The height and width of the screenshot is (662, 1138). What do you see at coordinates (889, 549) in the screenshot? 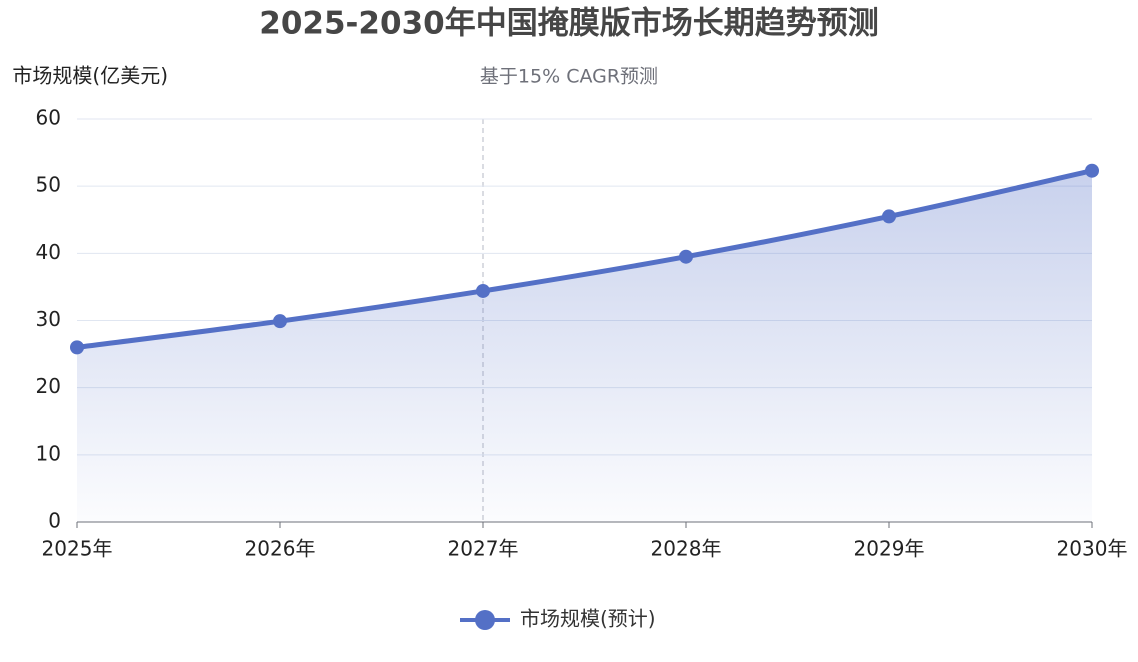
I see `x-tick-label: 2029年` at bounding box center [889, 549].